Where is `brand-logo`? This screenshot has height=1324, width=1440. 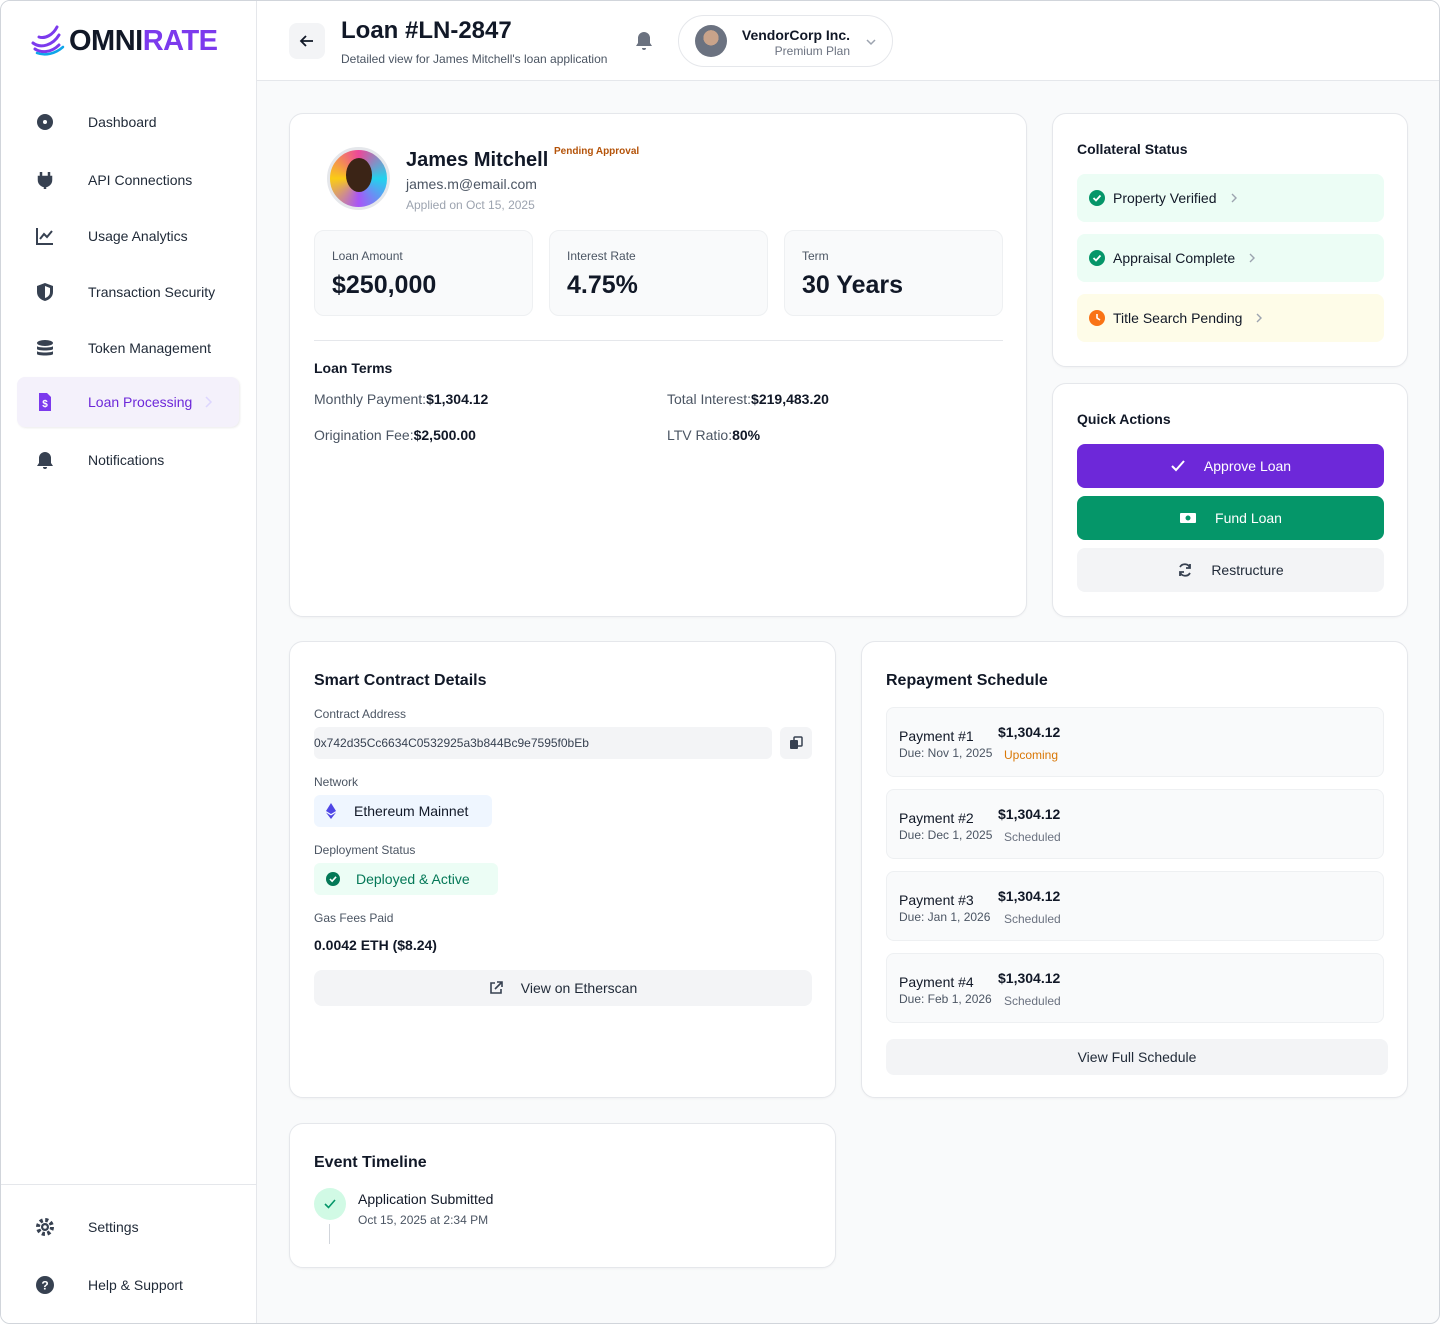
brand-logo is located at coordinates (48, 40).